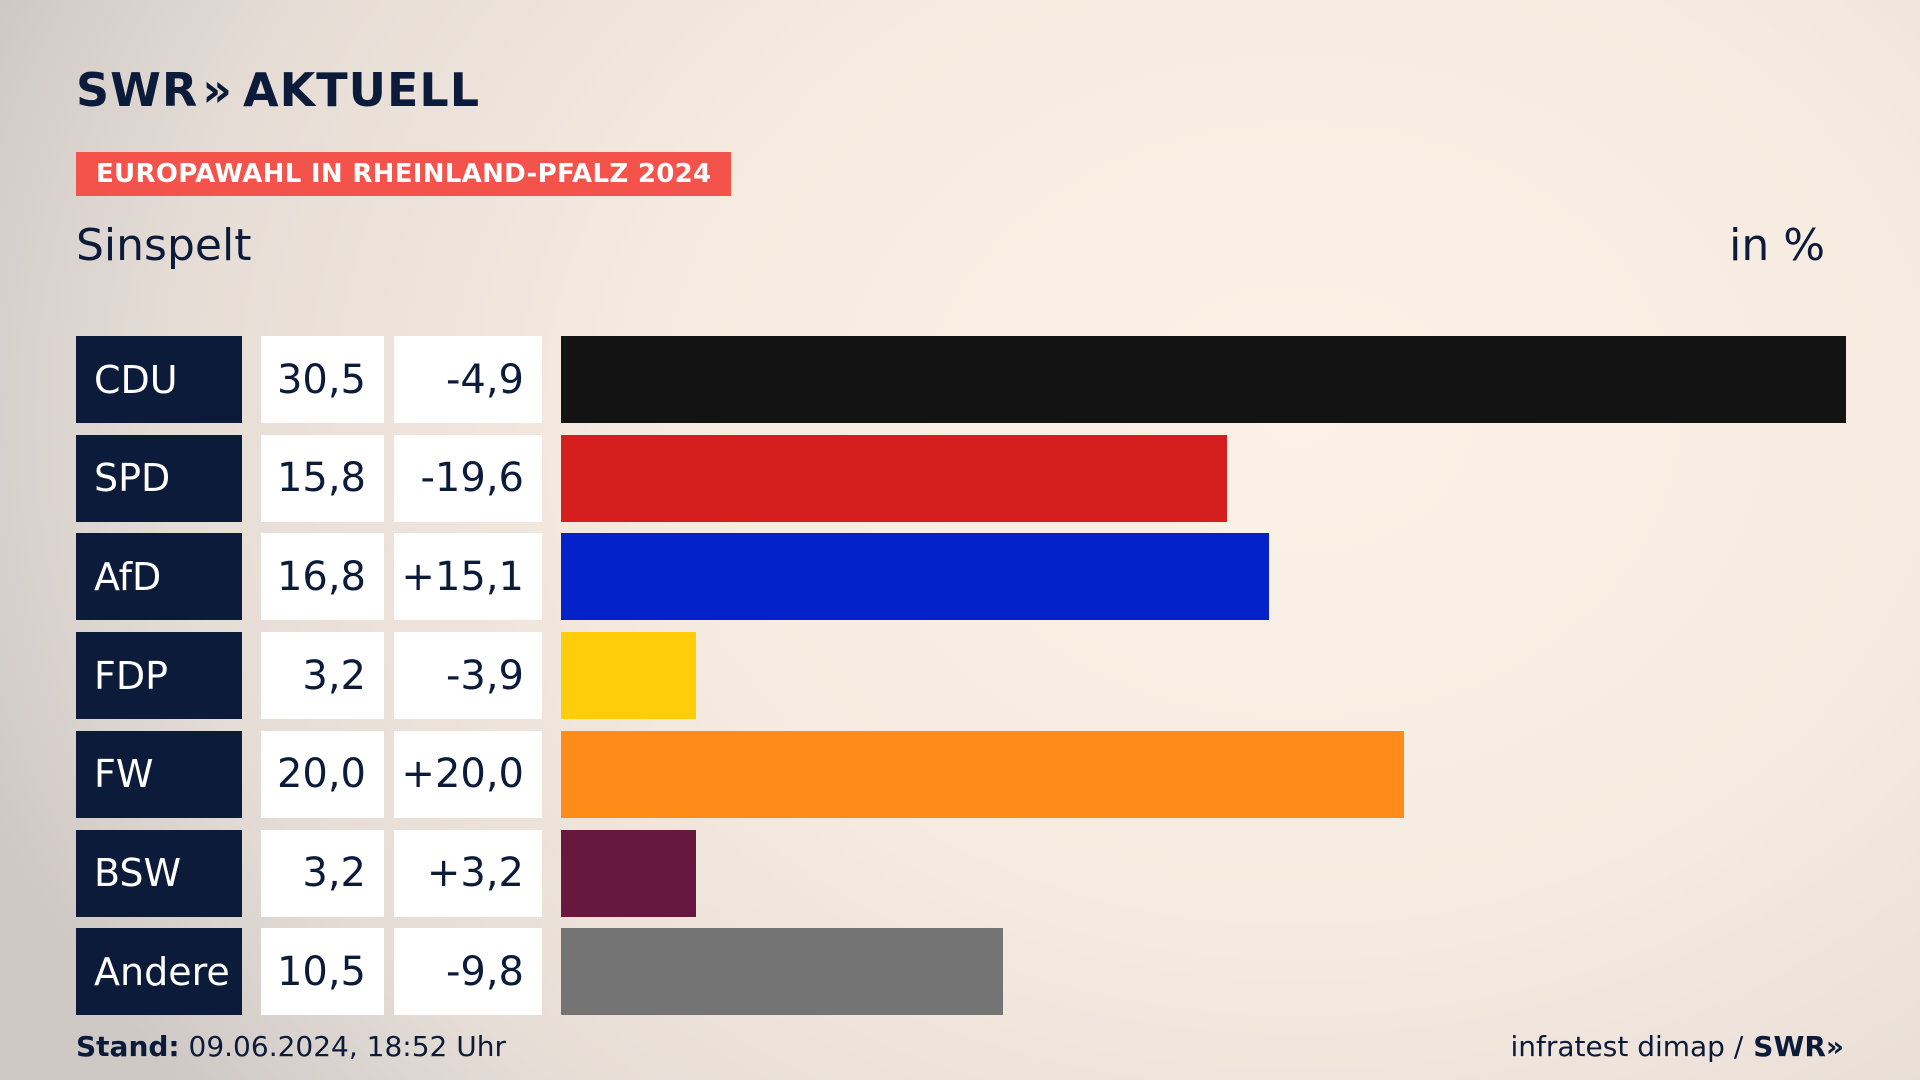  What do you see at coordinates (468, 873) in the screenshot?
I see `diff-label: +3,2` at bounding box center [468, 873].